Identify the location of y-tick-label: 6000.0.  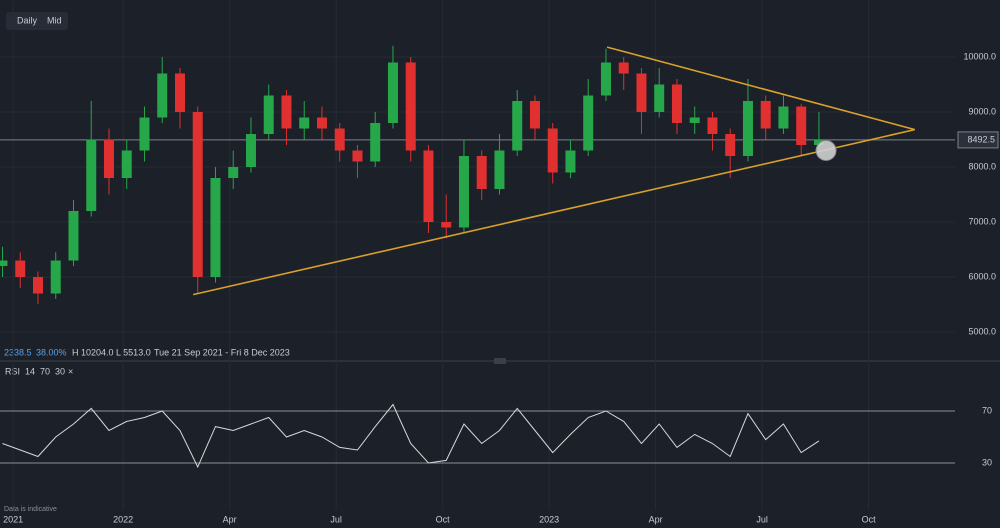
(982, 276).